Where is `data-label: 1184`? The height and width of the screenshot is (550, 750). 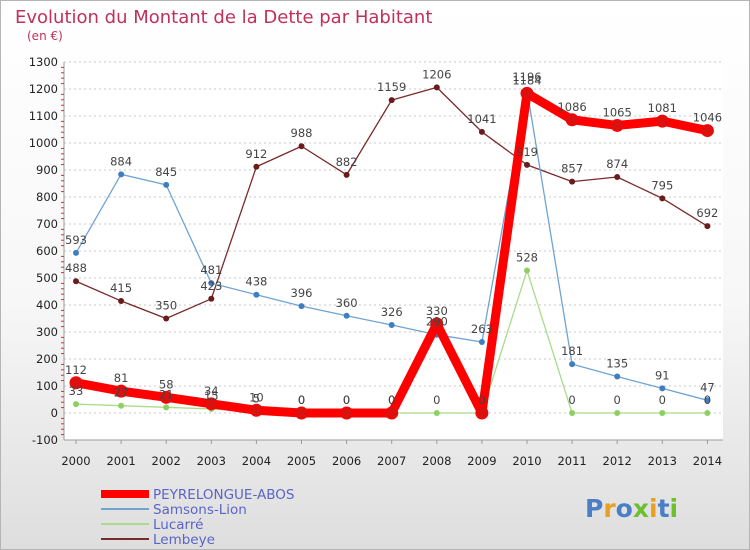
data-label: 1184 is located at coordinates (526, 80).